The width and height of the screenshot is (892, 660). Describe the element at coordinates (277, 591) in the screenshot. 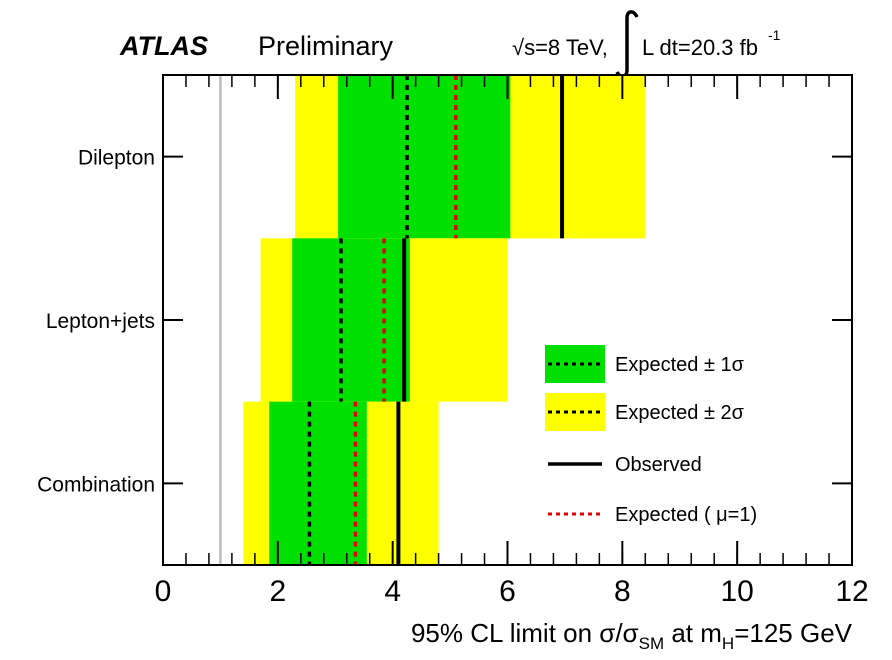

I see `x-tick-label: 2` at that location.